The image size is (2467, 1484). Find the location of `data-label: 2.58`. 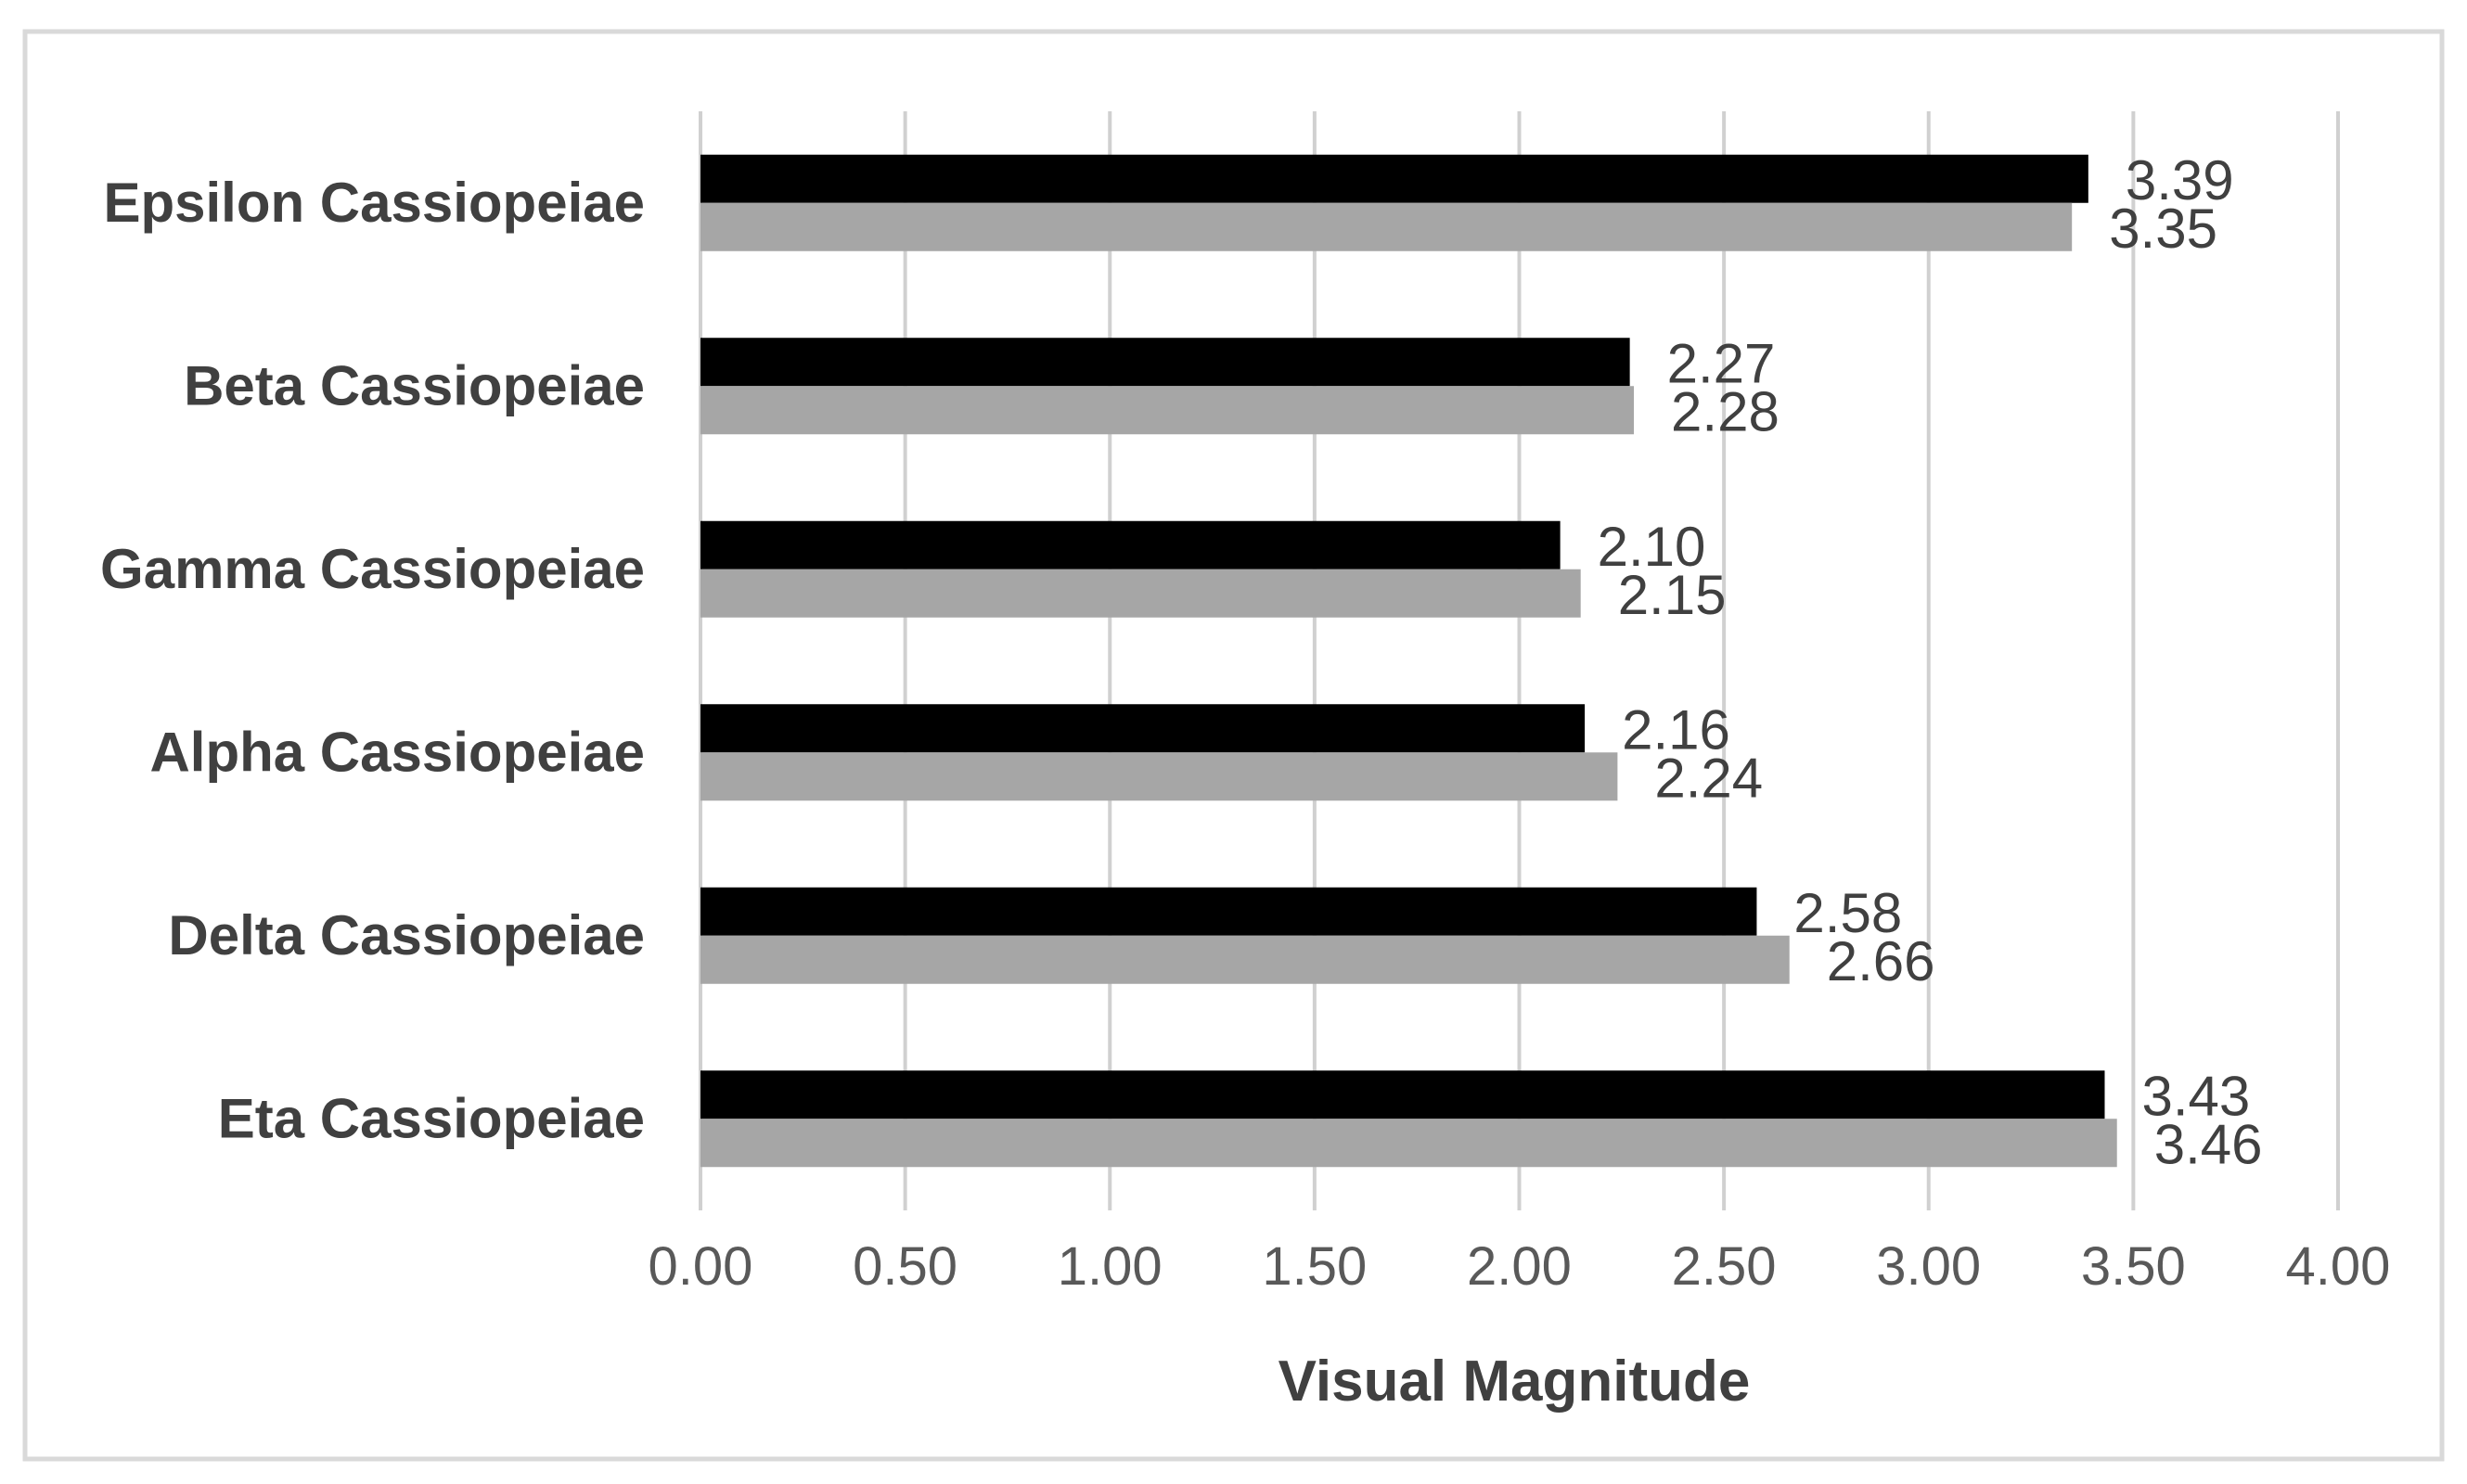

data-label: 2.58 is located at coordinates (1847, 913).